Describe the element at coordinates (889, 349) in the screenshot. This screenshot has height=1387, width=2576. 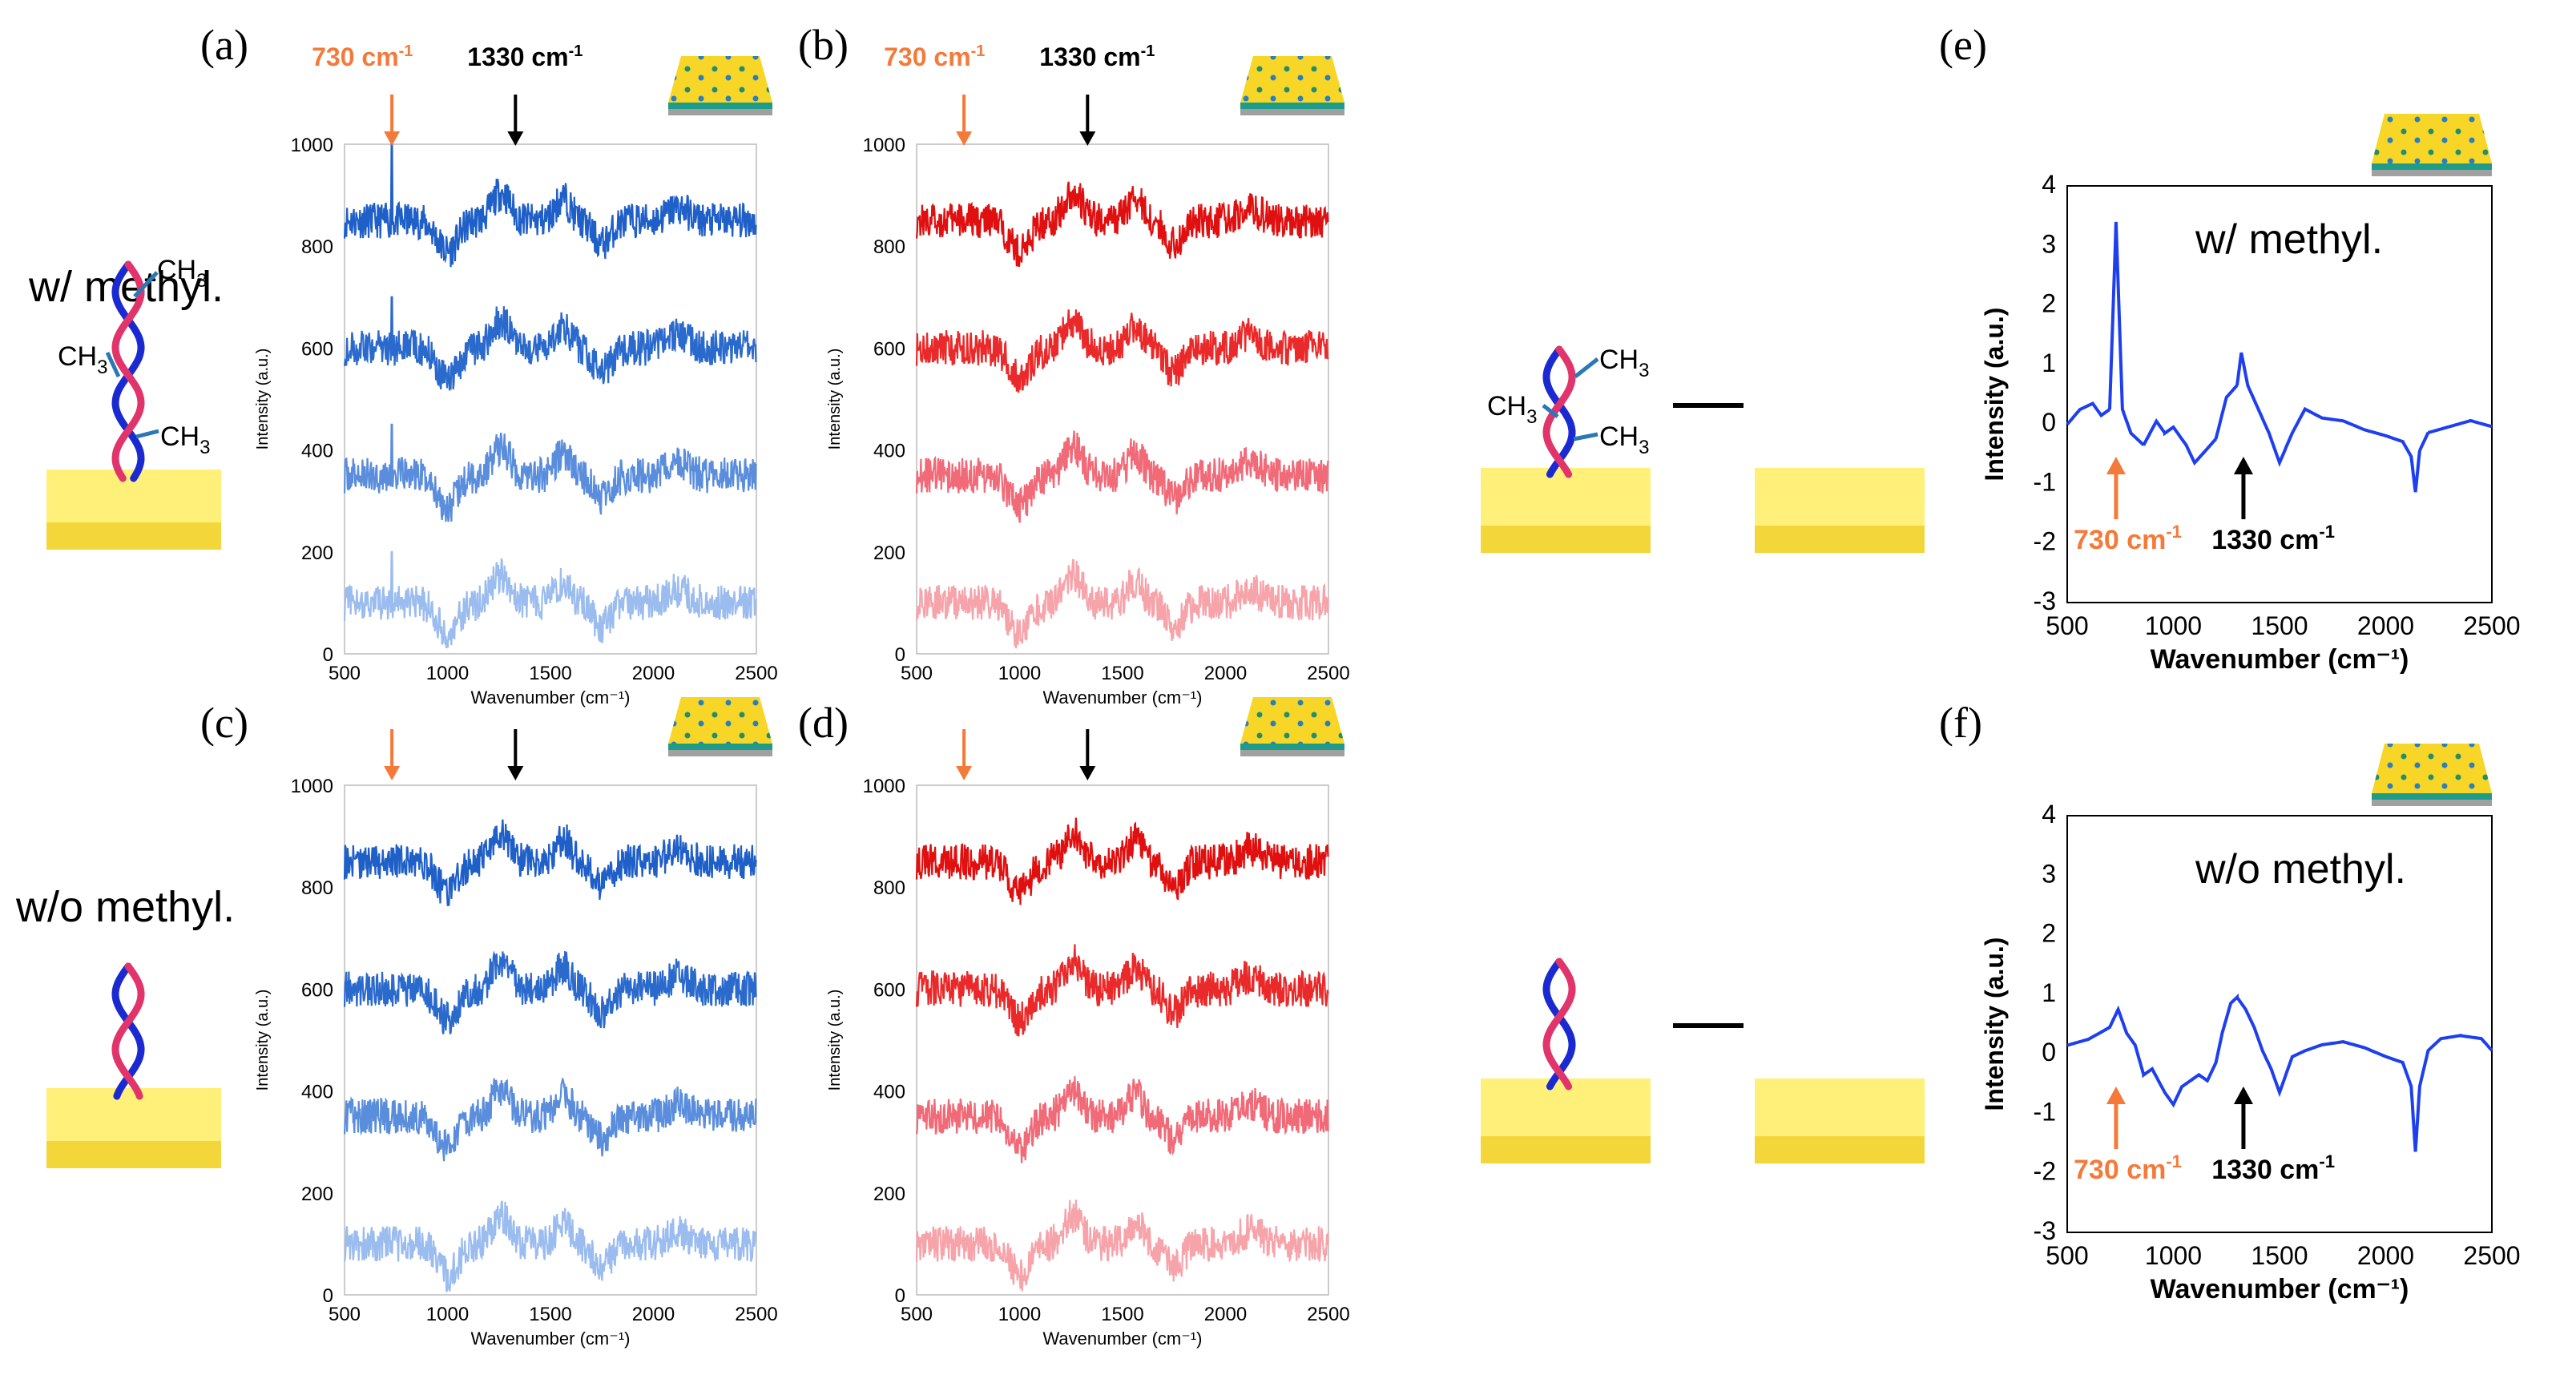
I see `y-tick-label: 600` at that location.